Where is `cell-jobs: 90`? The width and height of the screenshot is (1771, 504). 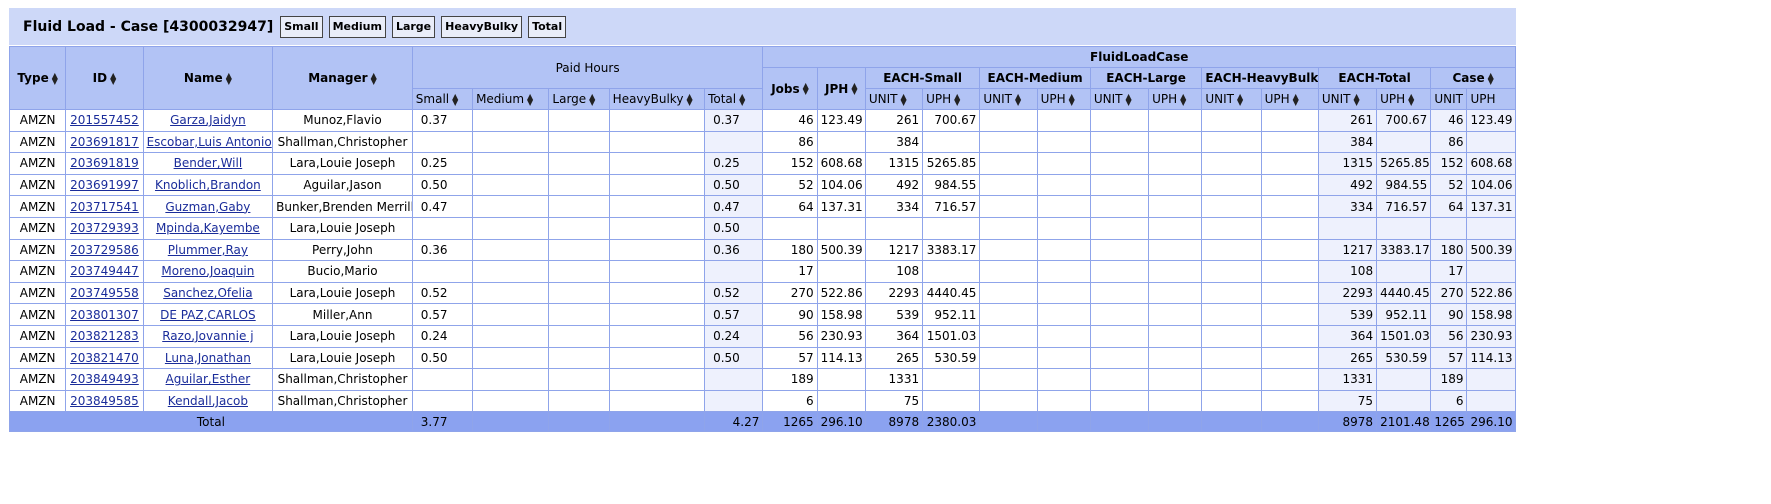
cell-jobs: 90 is located at coordinates (790, 314).